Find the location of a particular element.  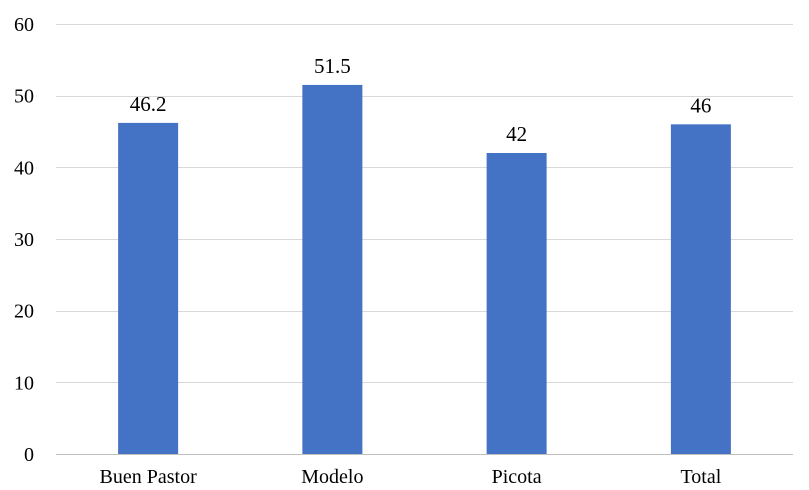

y-tick-label: 10 is located at coordinates (24, 383).